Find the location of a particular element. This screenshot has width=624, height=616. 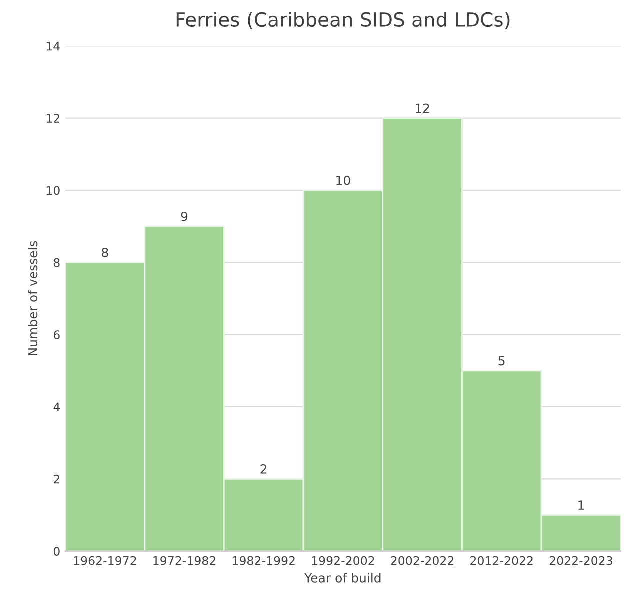

data-label: 10 is located at coordinates (343, 181).